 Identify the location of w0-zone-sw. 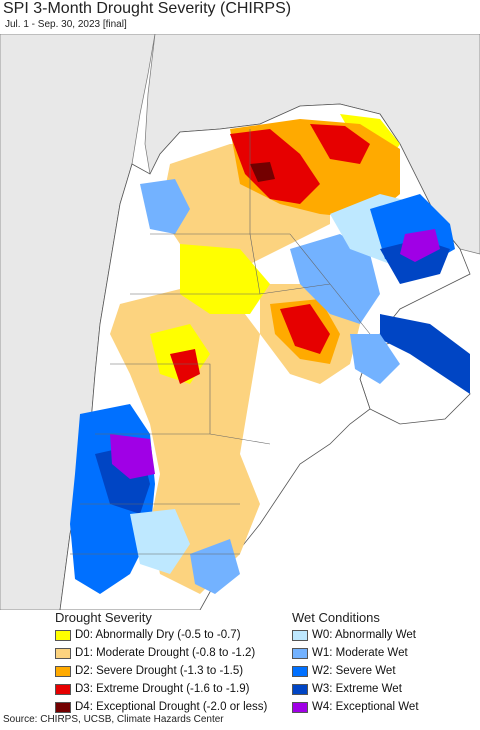
(160, 541).